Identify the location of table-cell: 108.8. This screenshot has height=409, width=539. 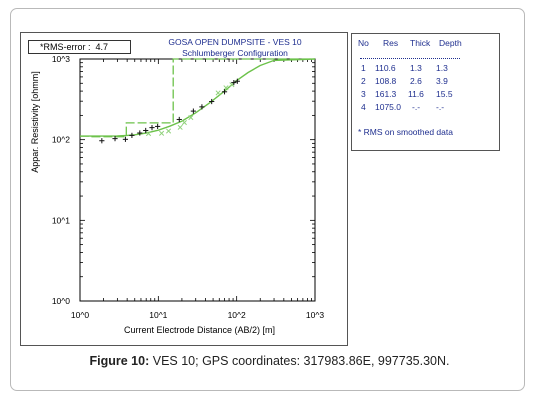
(386, 81).